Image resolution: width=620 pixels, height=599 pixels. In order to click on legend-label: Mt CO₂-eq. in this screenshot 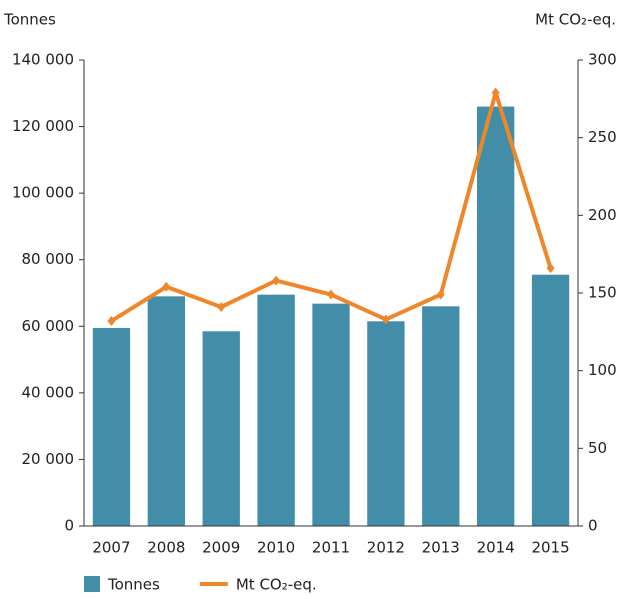, I will do `click(276, 585)`.